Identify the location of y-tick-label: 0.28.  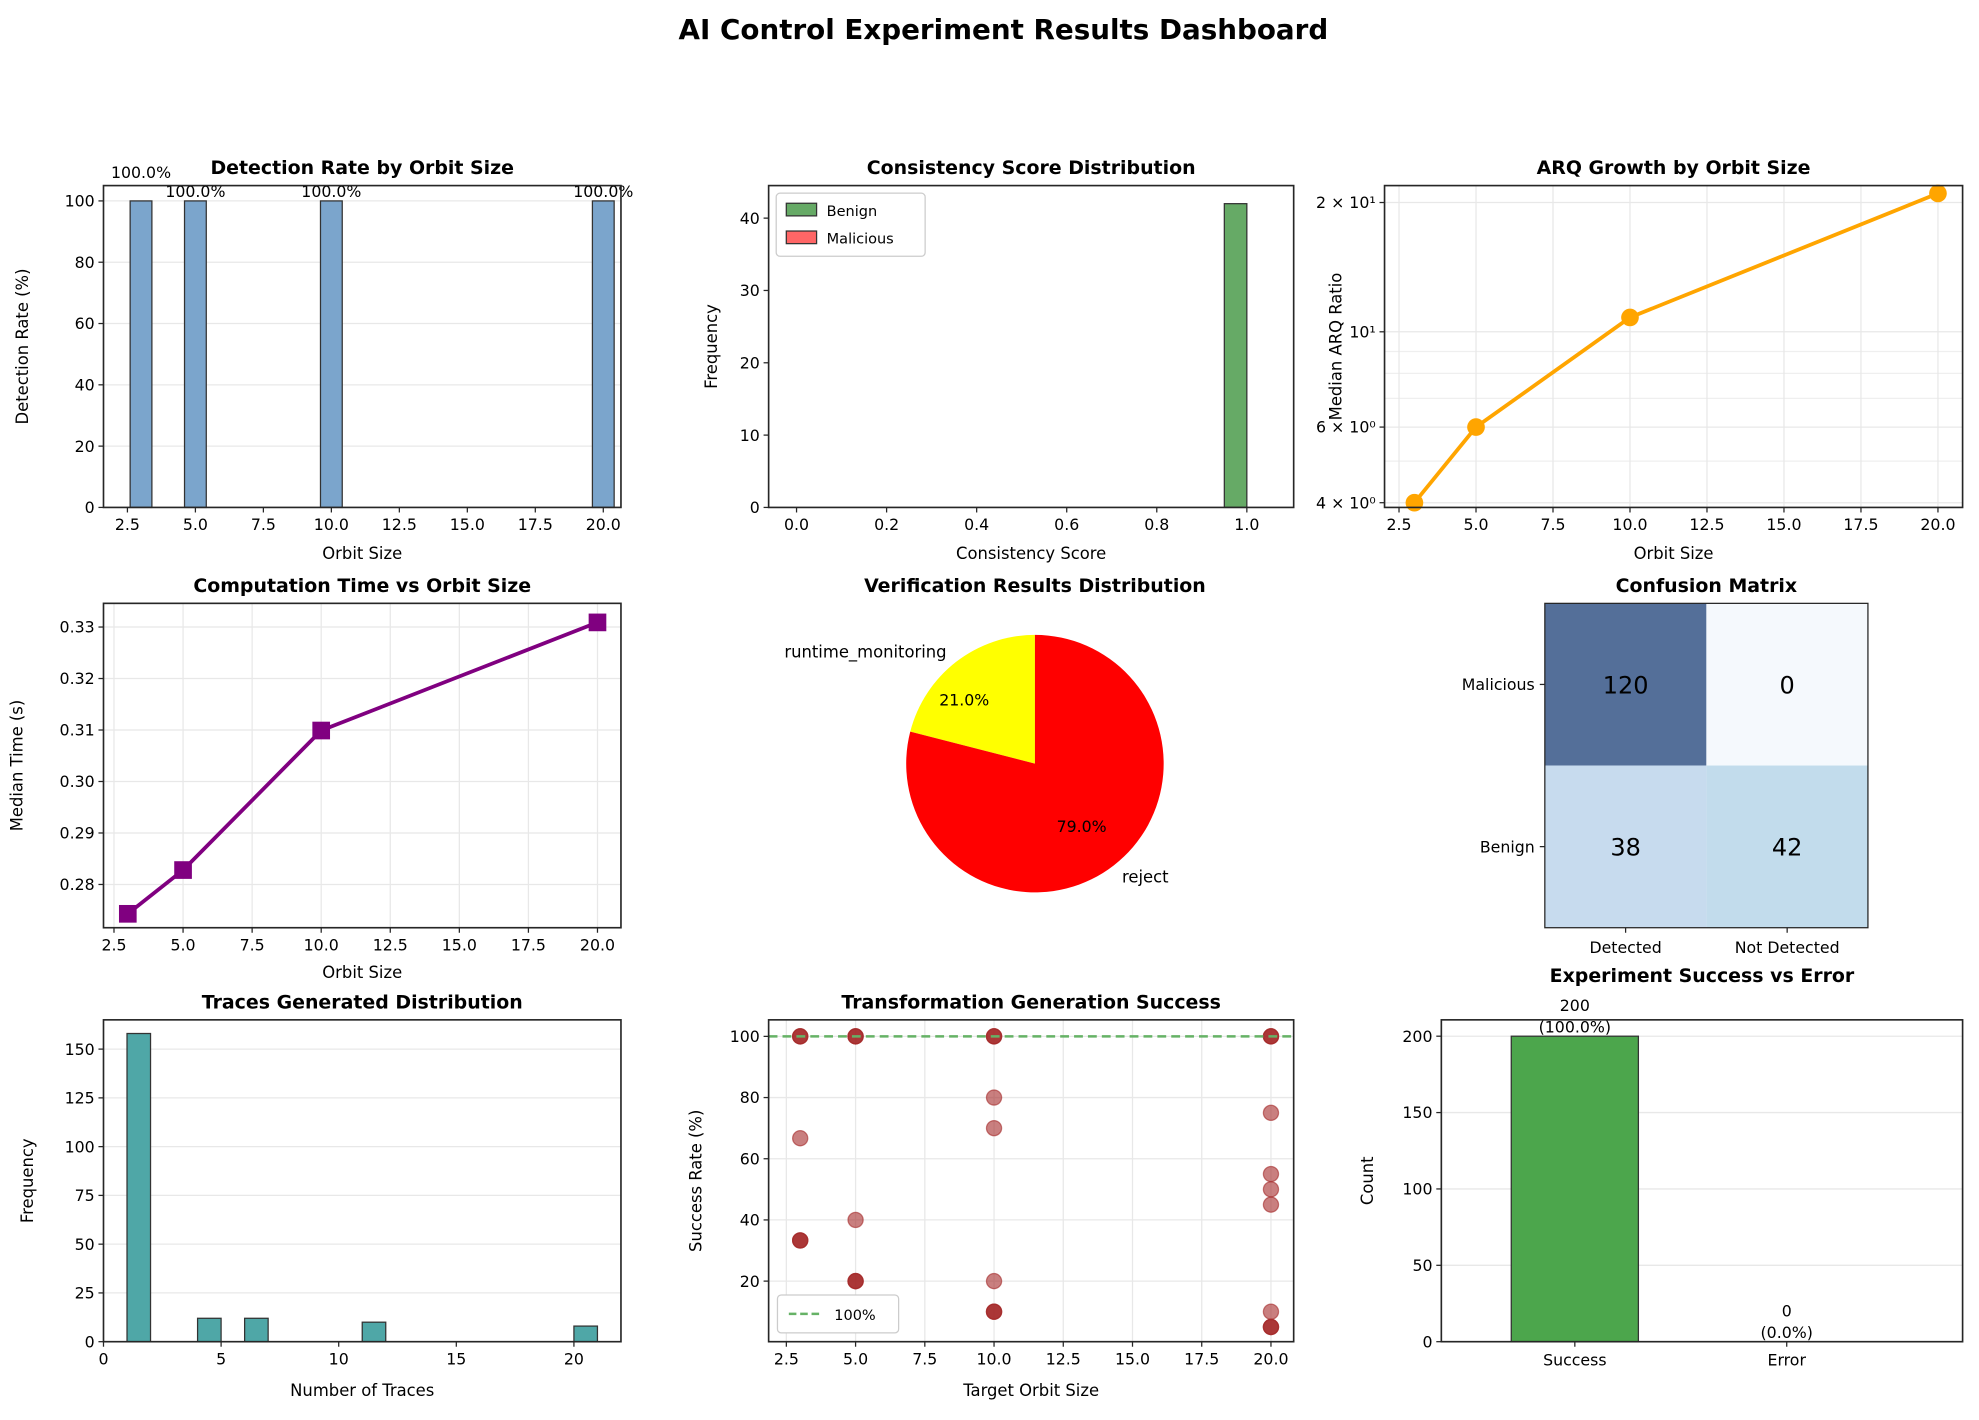
(77, 884).